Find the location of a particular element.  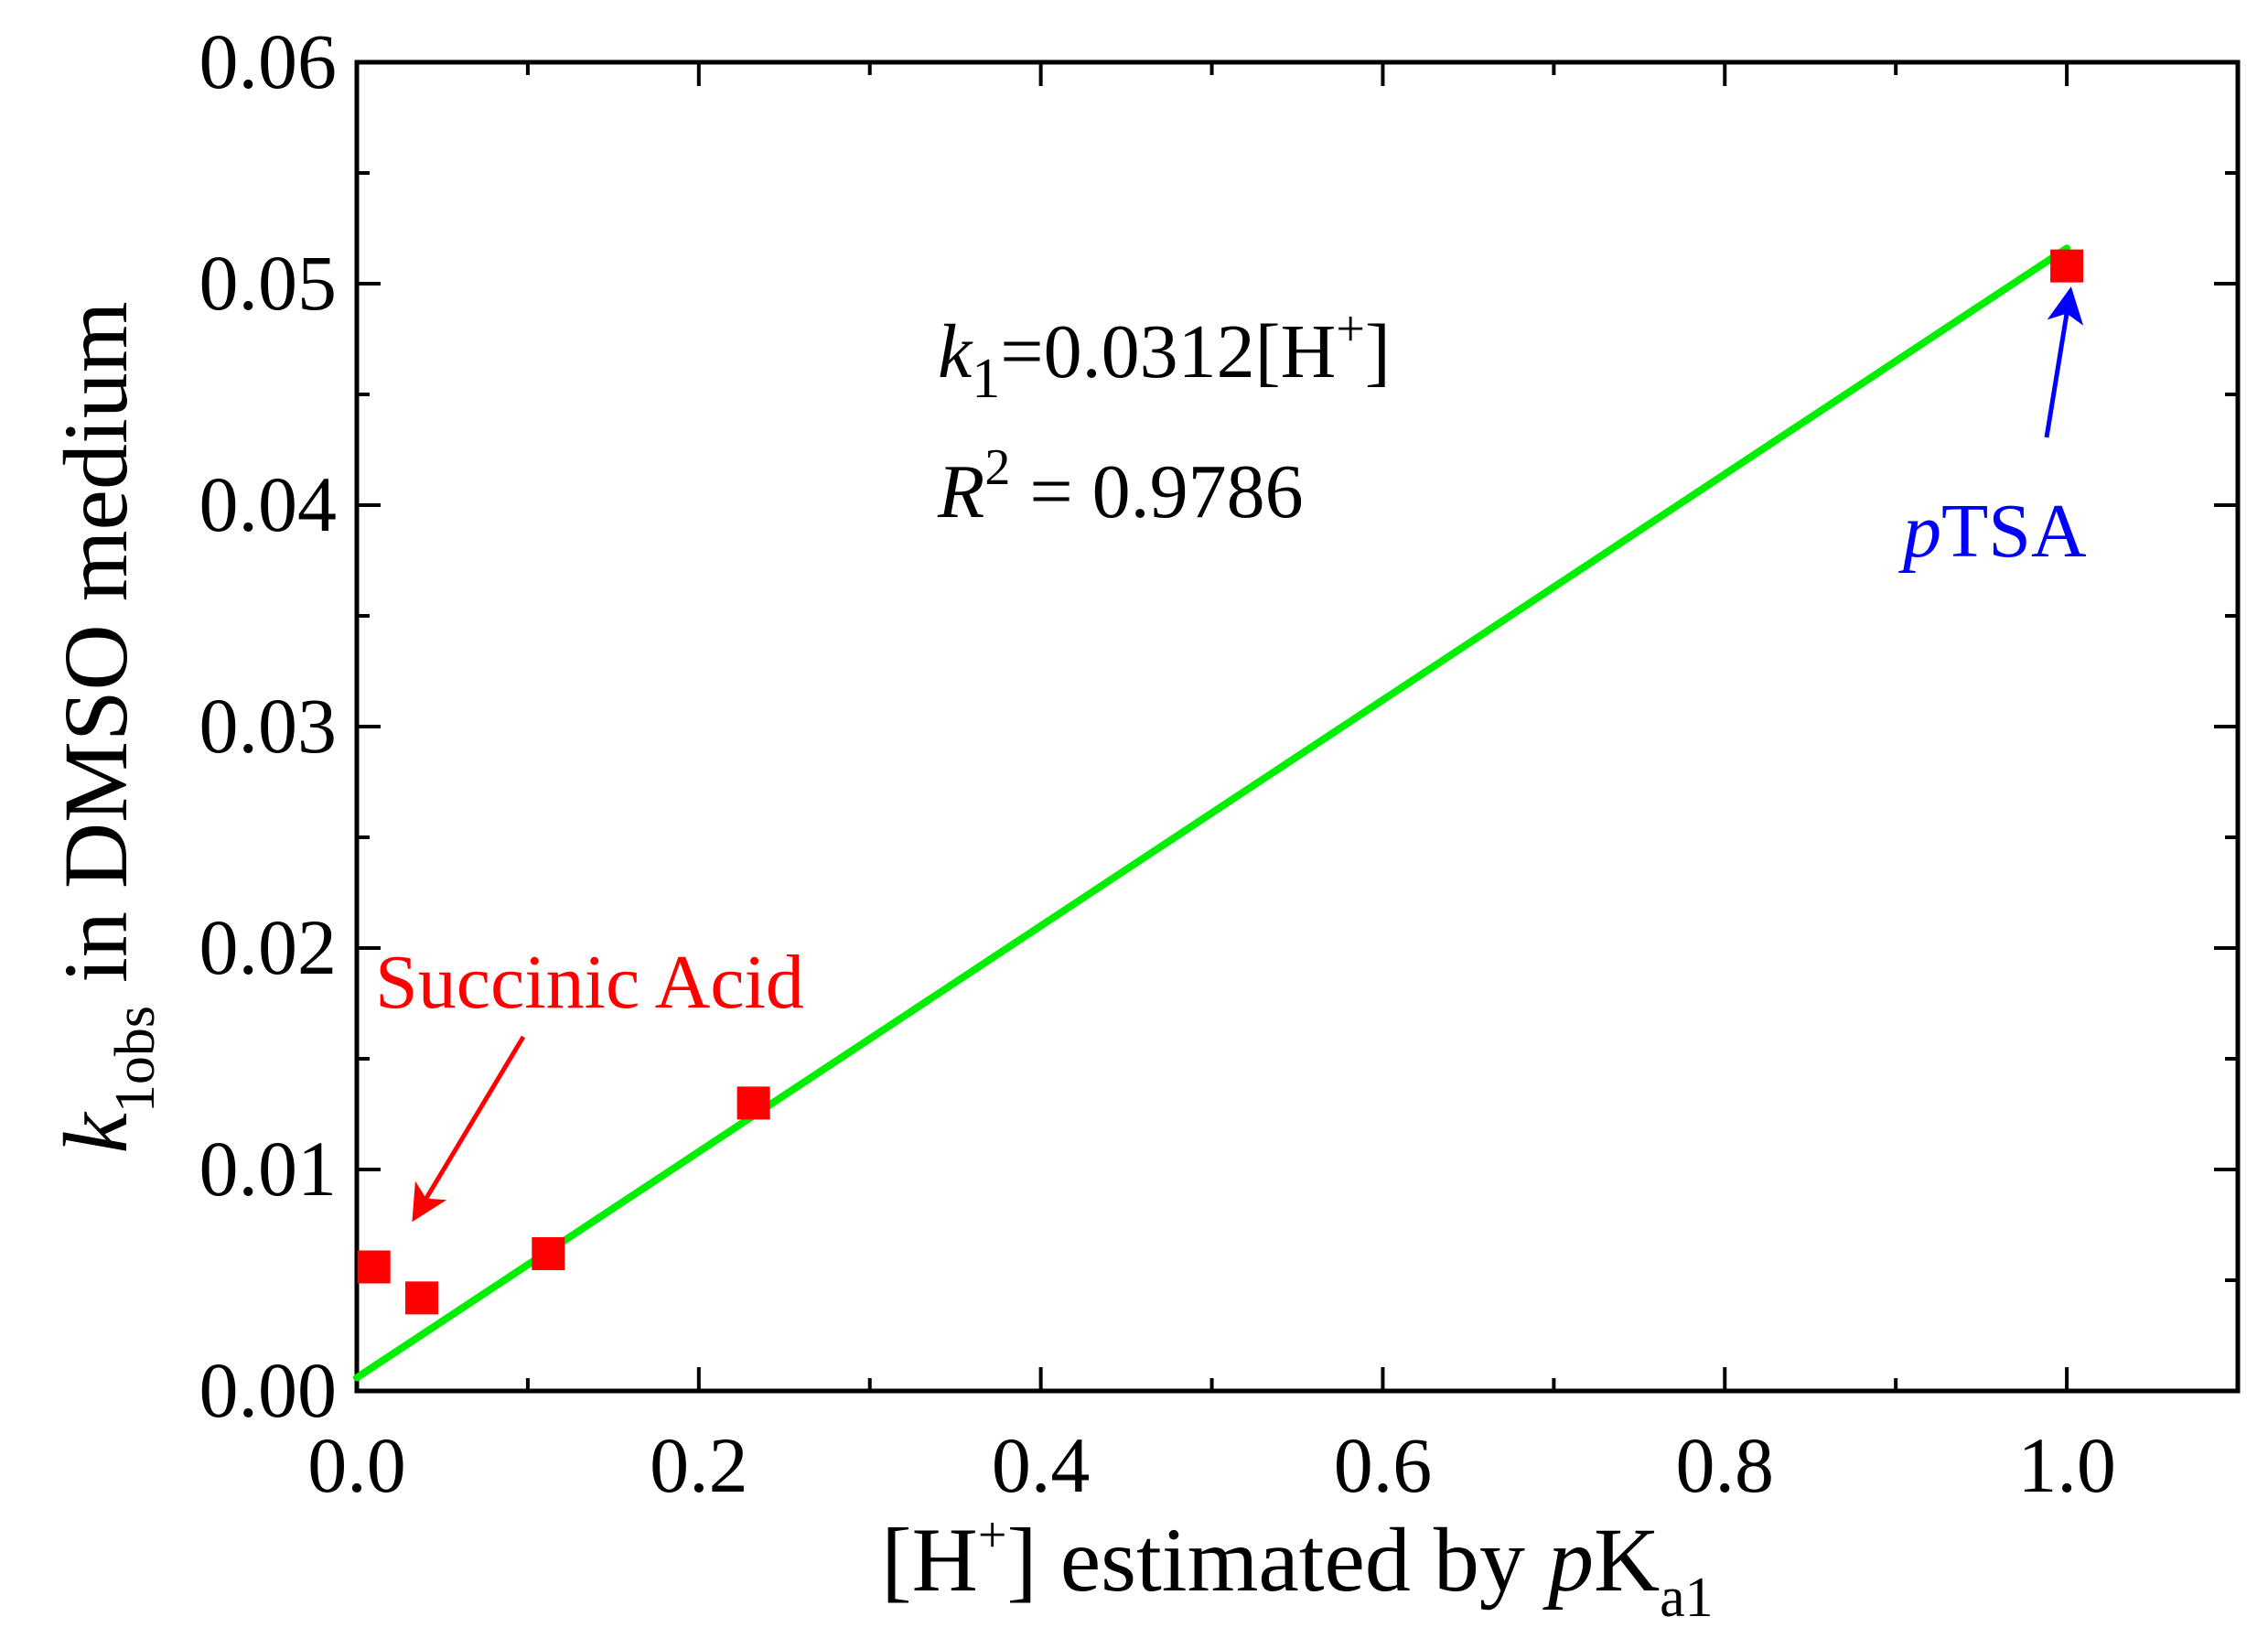

x-axis-title: [H+] estimated by pKa1 is located at coordinates (1297, 1568).